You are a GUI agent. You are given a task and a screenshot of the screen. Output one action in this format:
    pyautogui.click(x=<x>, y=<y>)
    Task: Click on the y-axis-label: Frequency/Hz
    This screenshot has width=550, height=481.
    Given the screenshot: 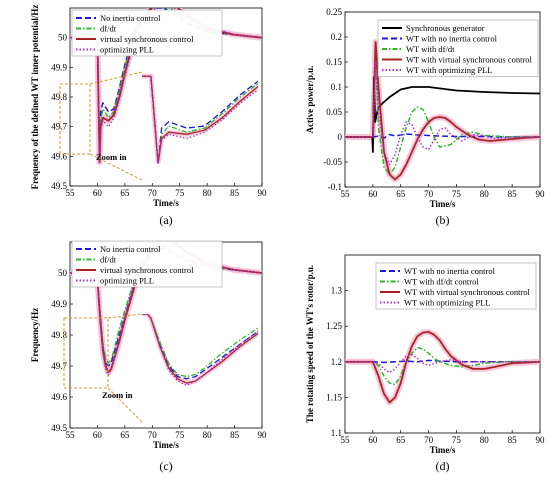 What is the action you would take?
    pyautogui.click(x=35, y=335)
    